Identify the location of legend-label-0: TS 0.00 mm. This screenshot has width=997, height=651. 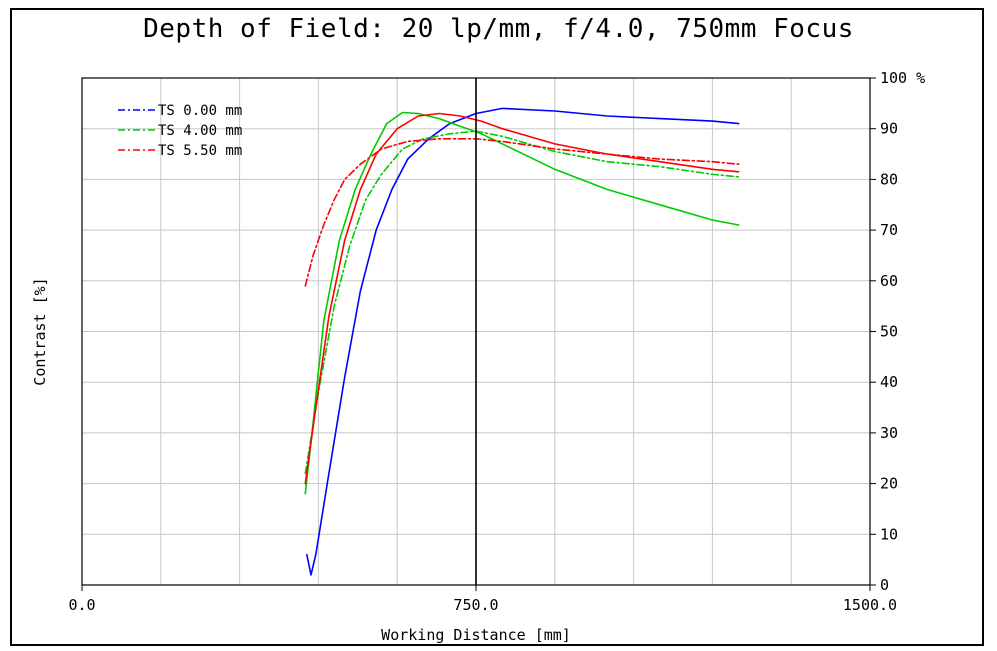
(200, 111).